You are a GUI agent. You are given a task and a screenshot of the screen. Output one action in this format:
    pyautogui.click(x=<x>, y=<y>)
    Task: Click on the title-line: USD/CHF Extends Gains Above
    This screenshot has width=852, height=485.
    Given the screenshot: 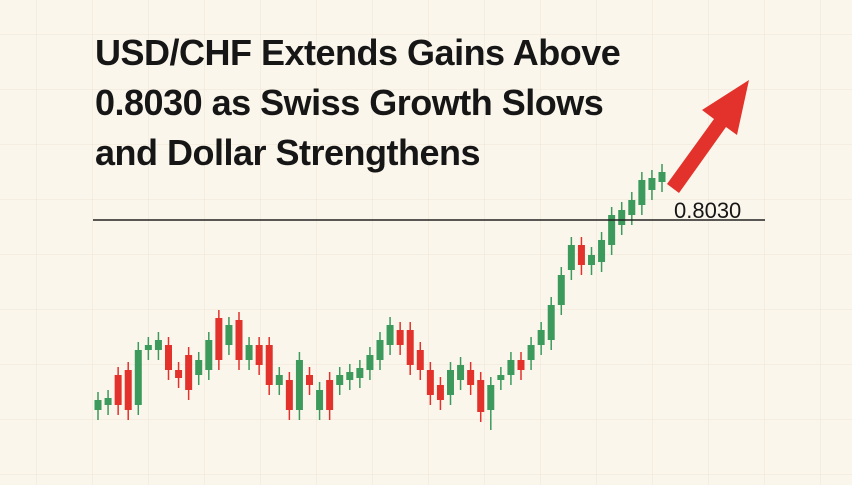 What is the action you would take?
    pyautogui.click(x=357, y=52)
    